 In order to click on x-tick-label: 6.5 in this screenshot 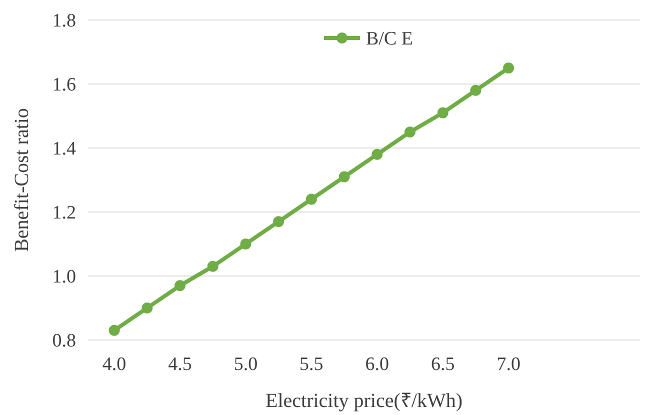, I will do `click(442, 364)`.